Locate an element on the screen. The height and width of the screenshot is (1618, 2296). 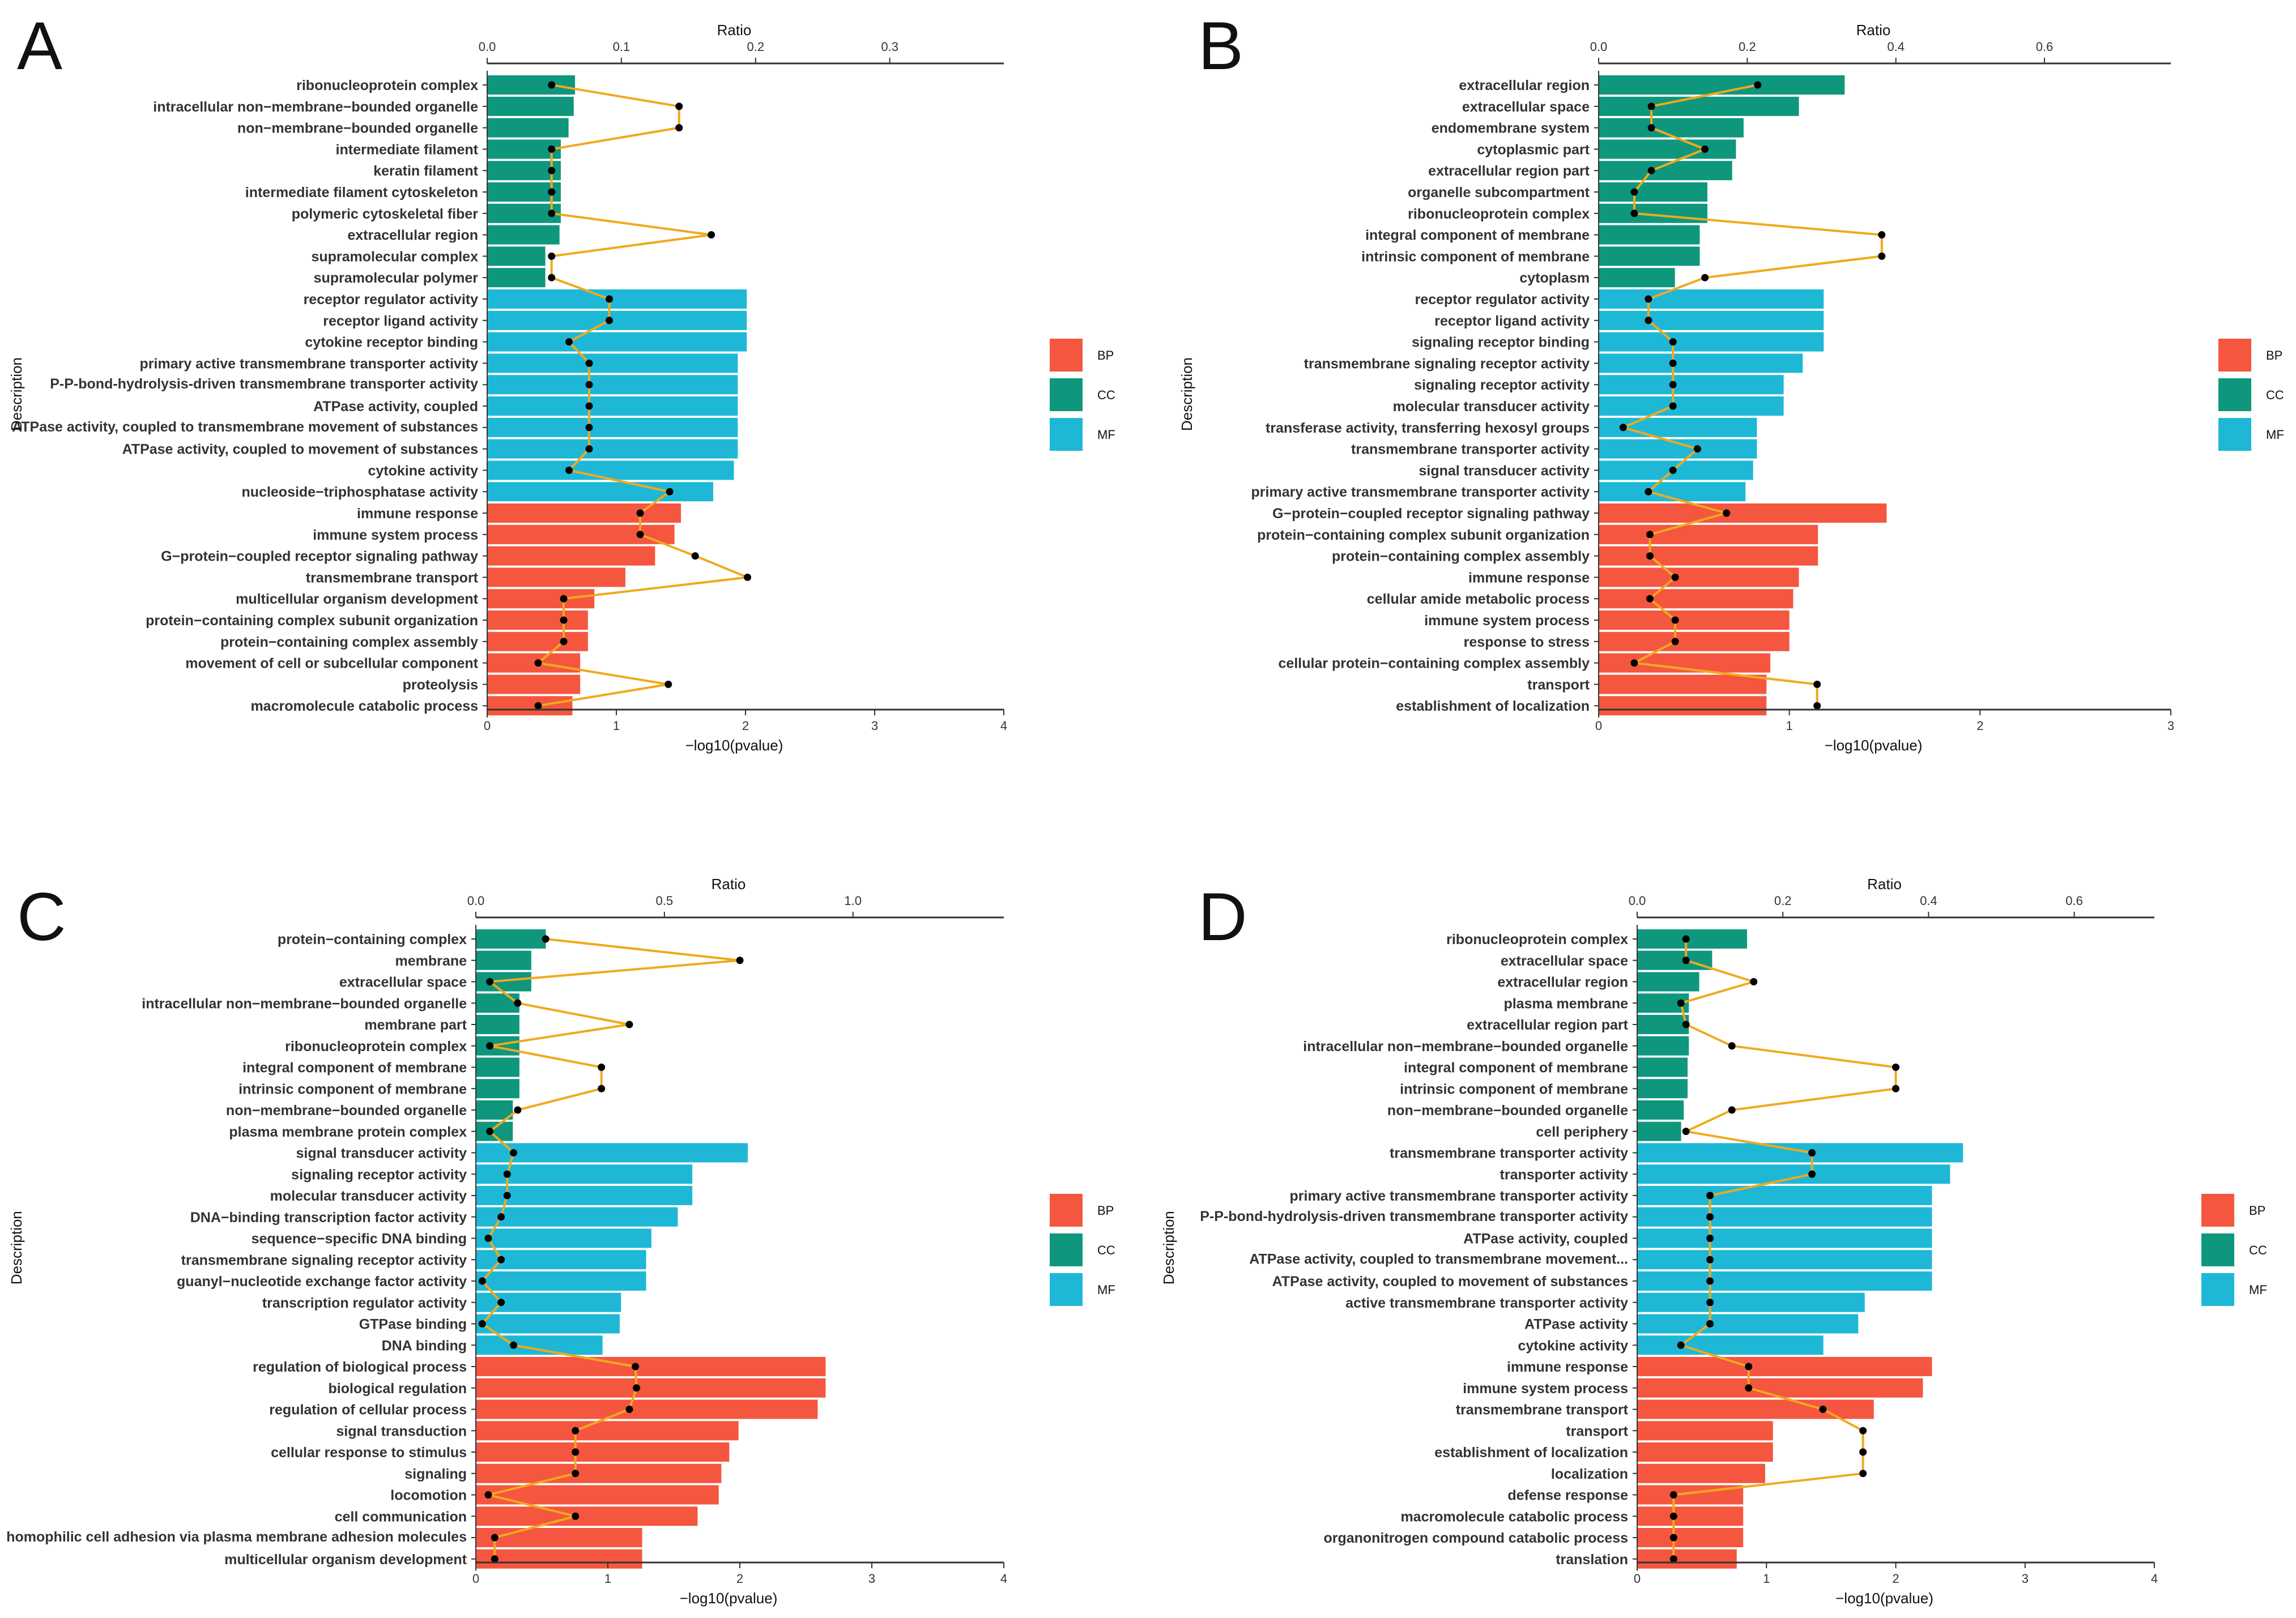
x-tick-label: 4 is located at coordinates (2154, 1579).